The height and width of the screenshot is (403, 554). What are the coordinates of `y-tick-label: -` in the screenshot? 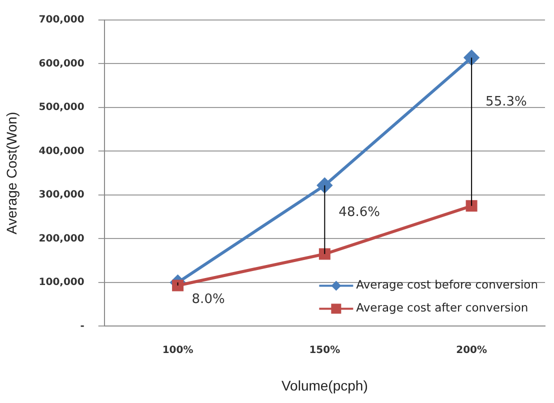 It's located at (82, 326).